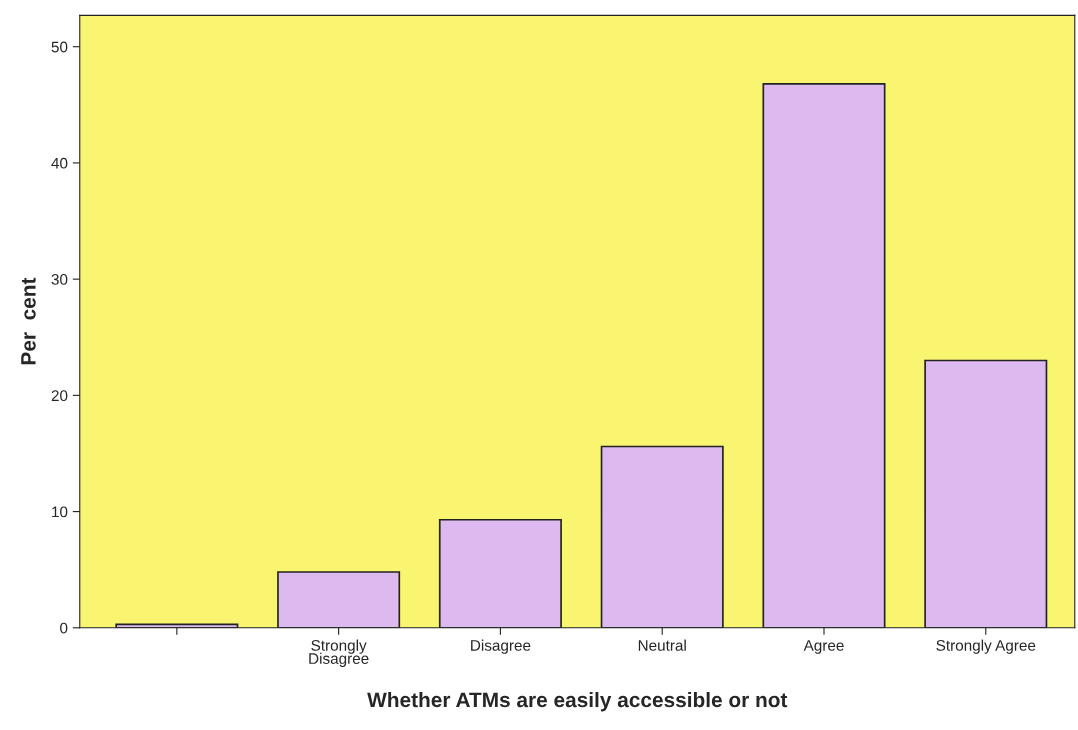 This screenshot has width=1078, height=730. What do you see at coordinates (577, 701) in the screenshot?
I see `x-axis-title: Whether ATMs are easily accessible or not` at bounding box center [577, 701].